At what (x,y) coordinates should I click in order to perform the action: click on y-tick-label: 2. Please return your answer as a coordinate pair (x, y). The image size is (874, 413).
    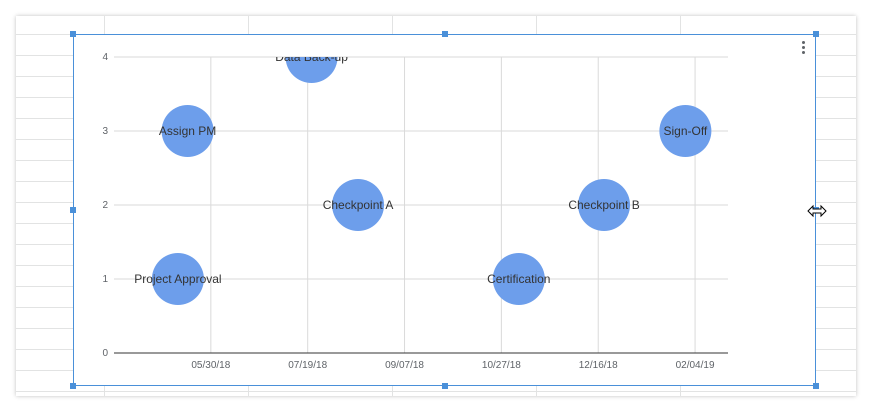
    Looking at the image, I should click on (105, 205).